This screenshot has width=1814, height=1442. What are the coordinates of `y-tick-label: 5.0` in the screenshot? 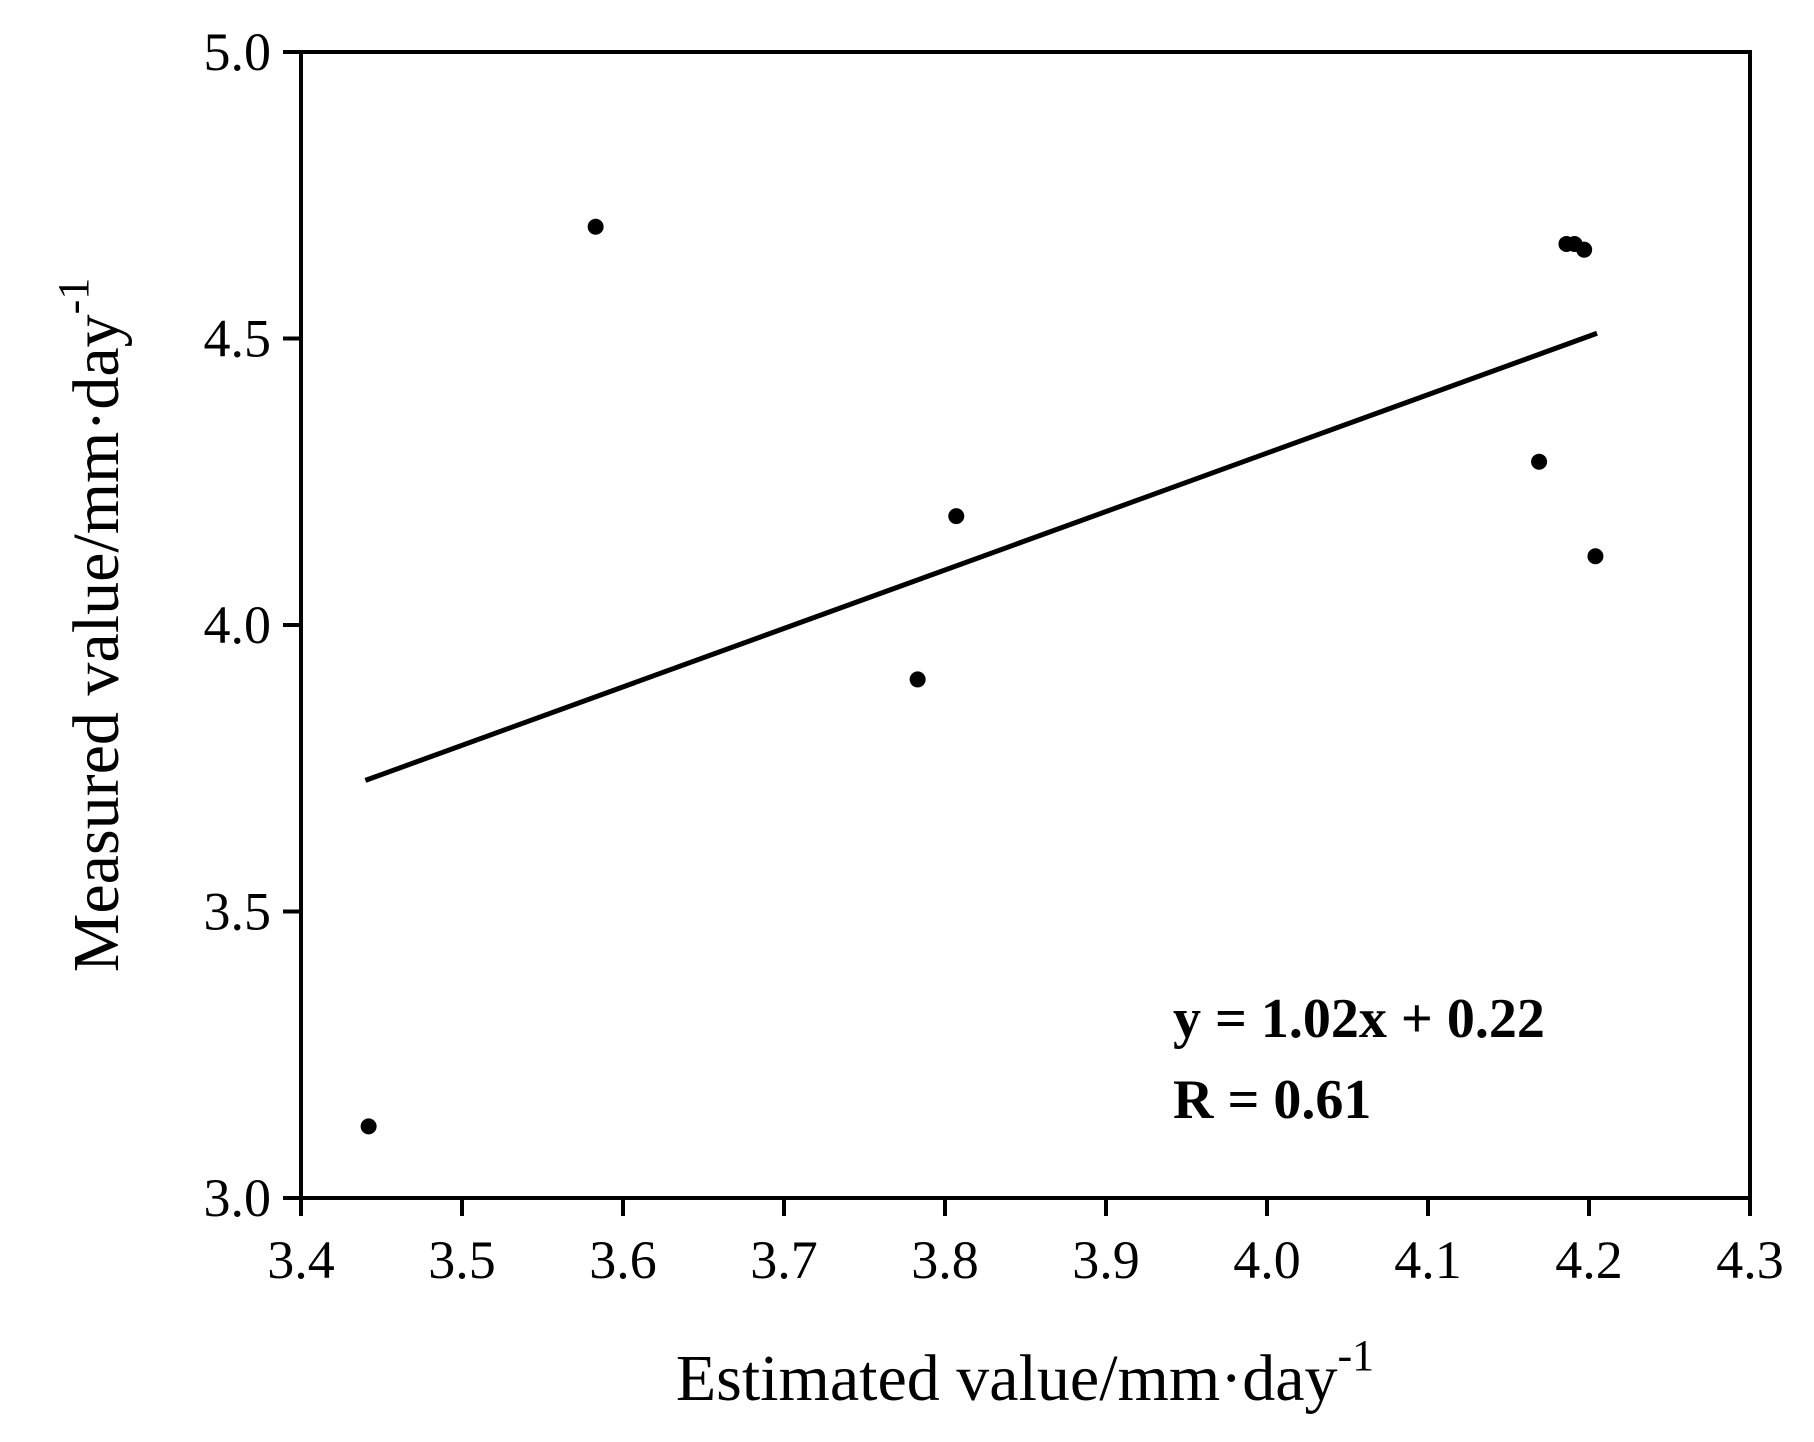 It's located at (238, 52).